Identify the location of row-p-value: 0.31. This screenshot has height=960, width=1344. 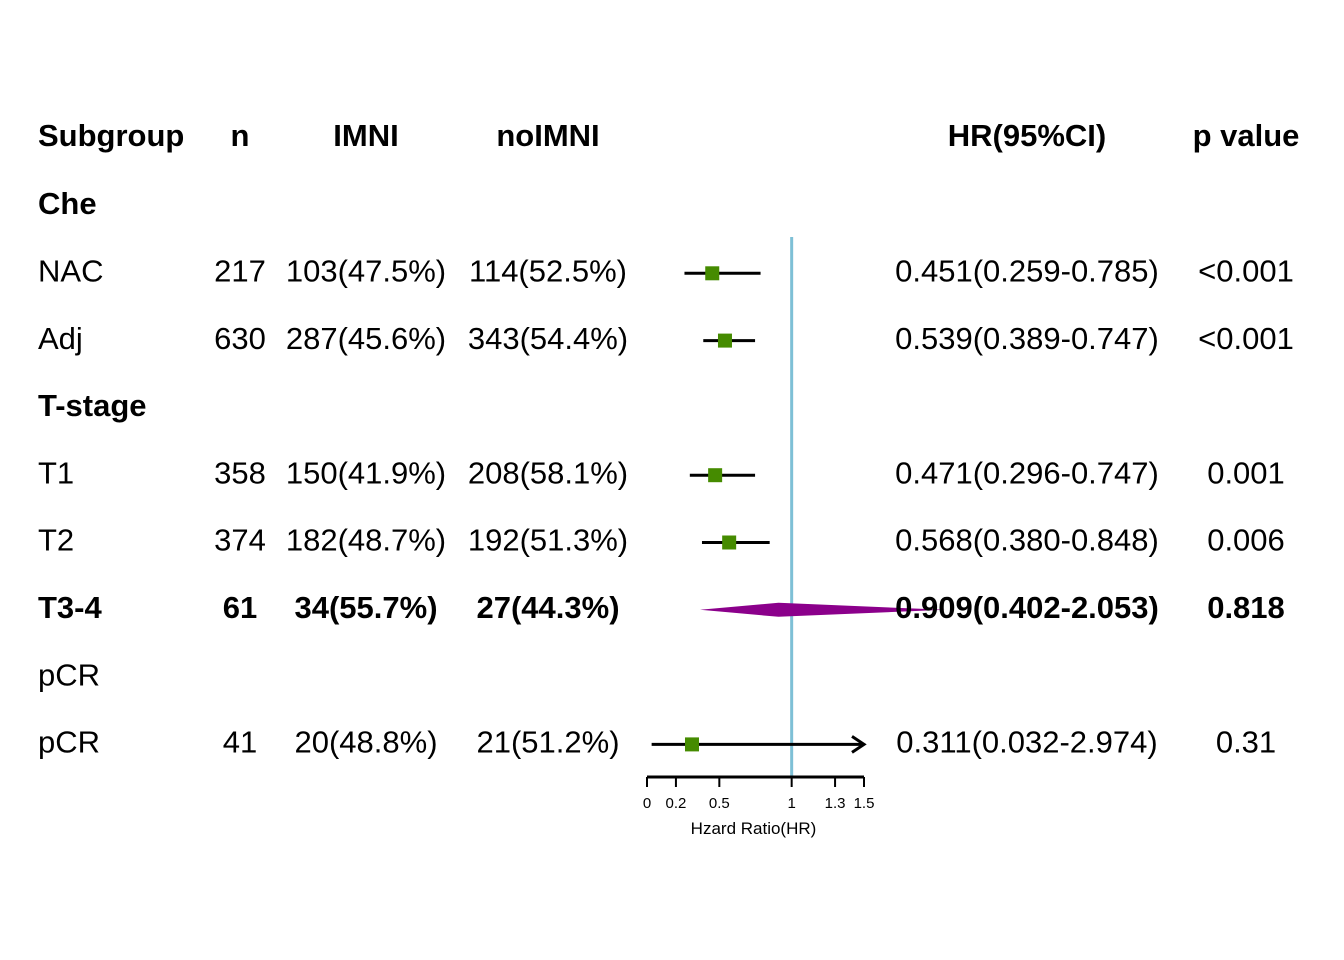
(1246, 742).